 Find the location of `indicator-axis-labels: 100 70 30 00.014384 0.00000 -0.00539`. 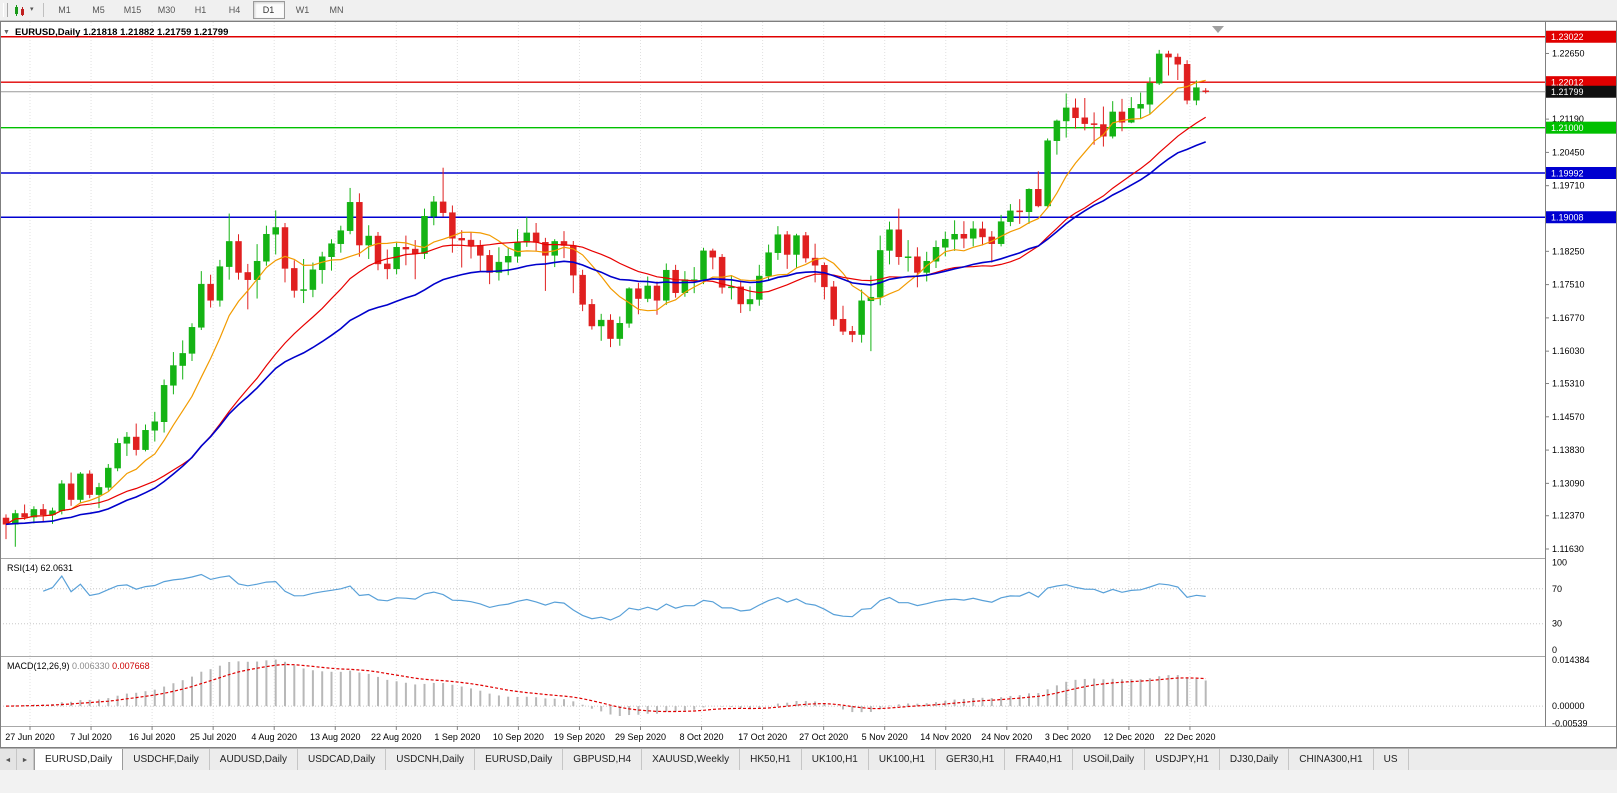

indicator-axis-labels: 100 70 30 00.014384 0.00000 -0.00539 is located at coordinates (1571, 643).